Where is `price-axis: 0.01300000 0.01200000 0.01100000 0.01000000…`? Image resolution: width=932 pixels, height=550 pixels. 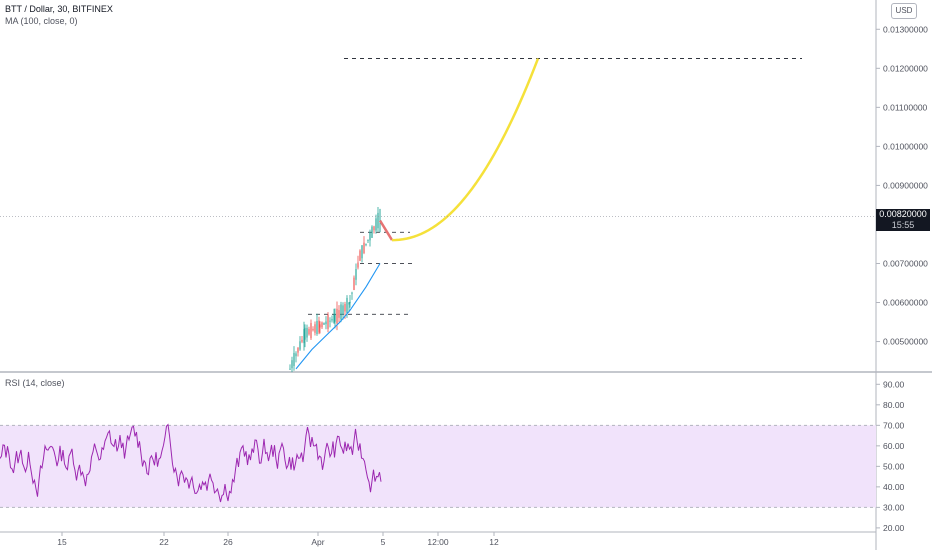
price-axis: 0.01300000 0.01200000 0.01100000 0.01000000… is located at coordinates (902, 185).